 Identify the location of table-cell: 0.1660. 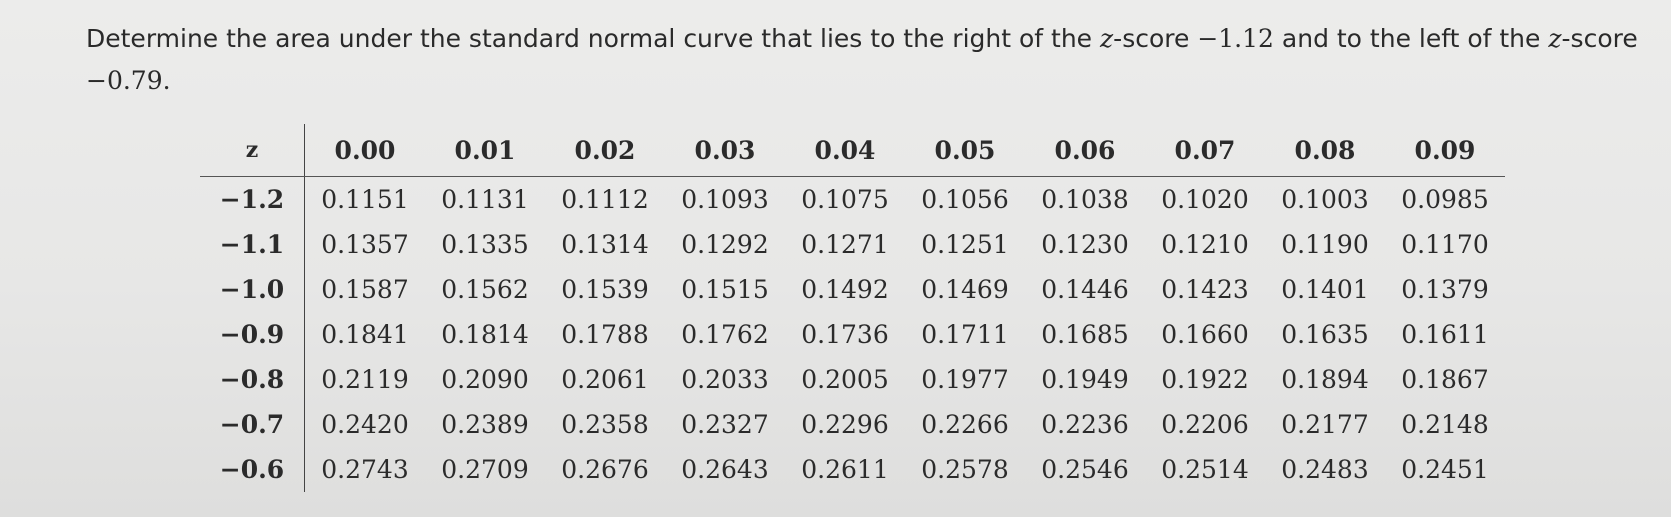
(1205, 334).